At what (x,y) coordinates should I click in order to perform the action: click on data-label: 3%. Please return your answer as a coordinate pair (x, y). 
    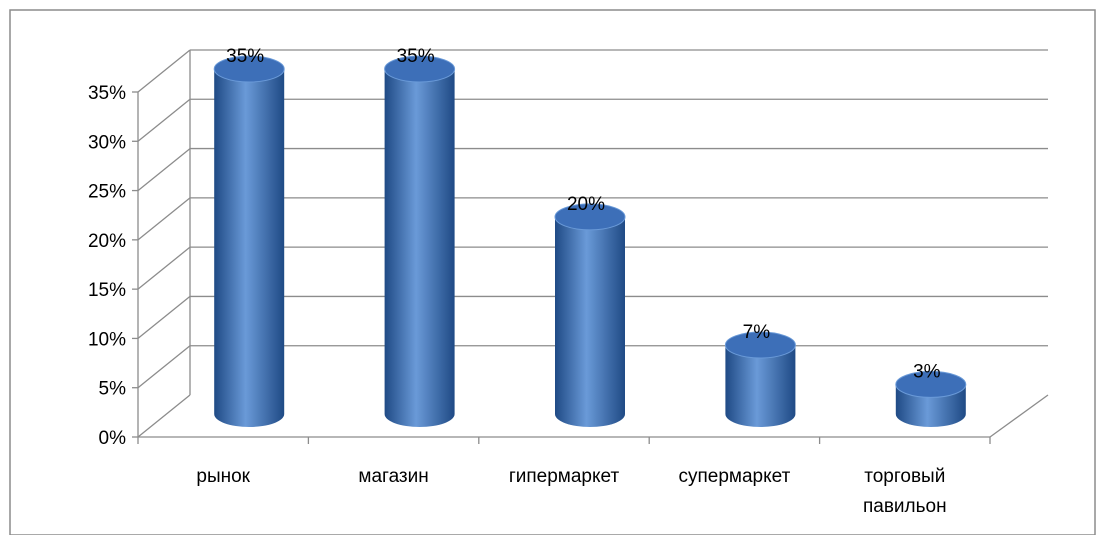
    Looking at the image, I should click on (927, 371).